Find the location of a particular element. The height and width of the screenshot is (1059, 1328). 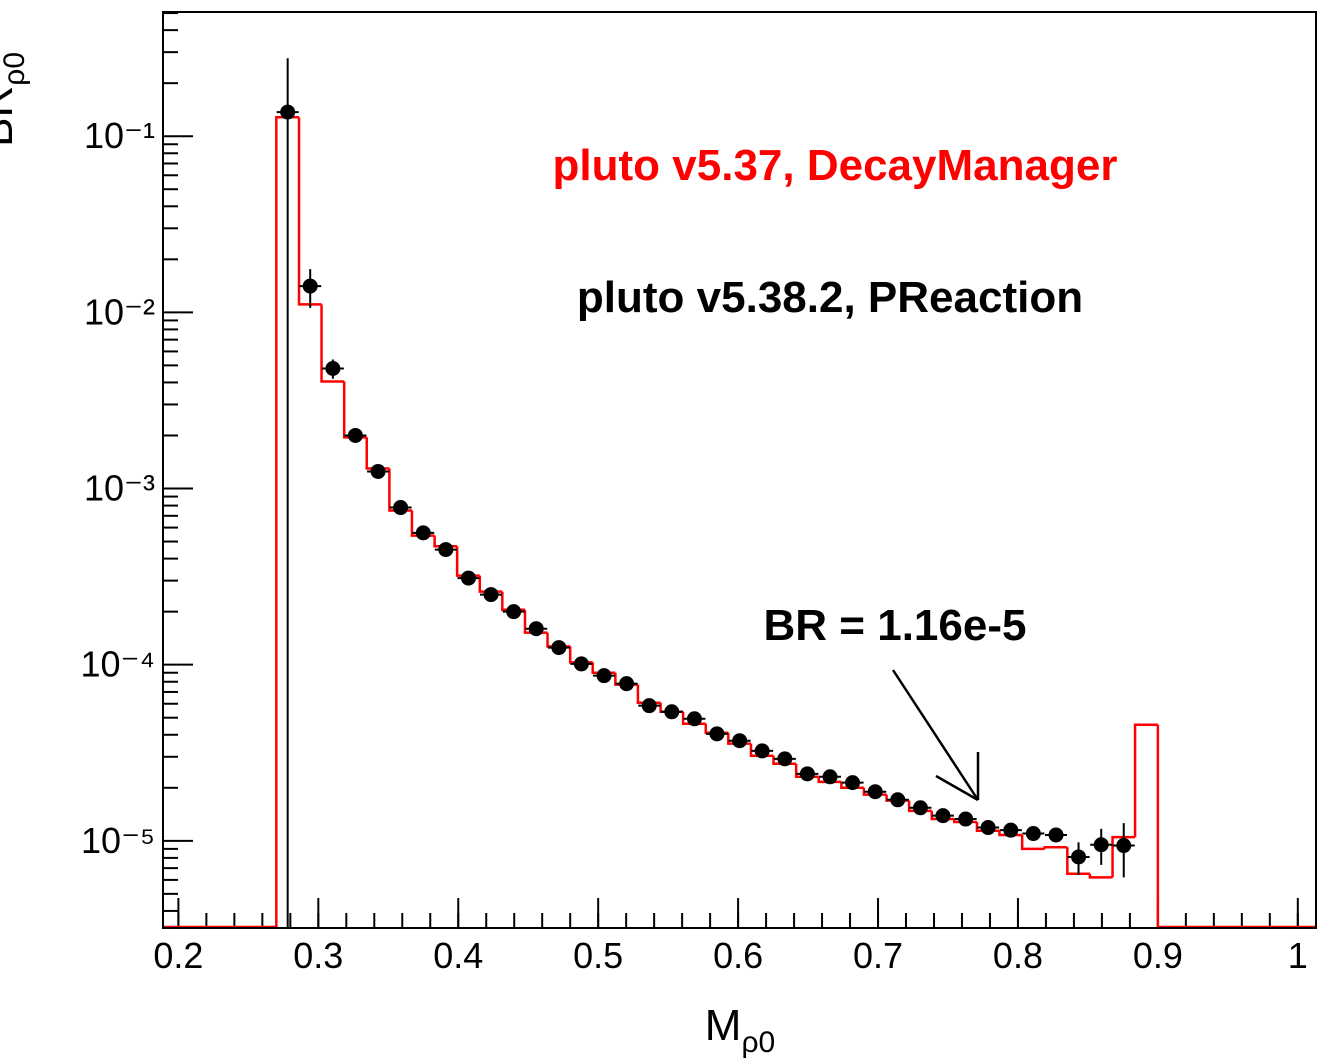

x-tick-label: 0.5 is located at coordinates (598, 955).